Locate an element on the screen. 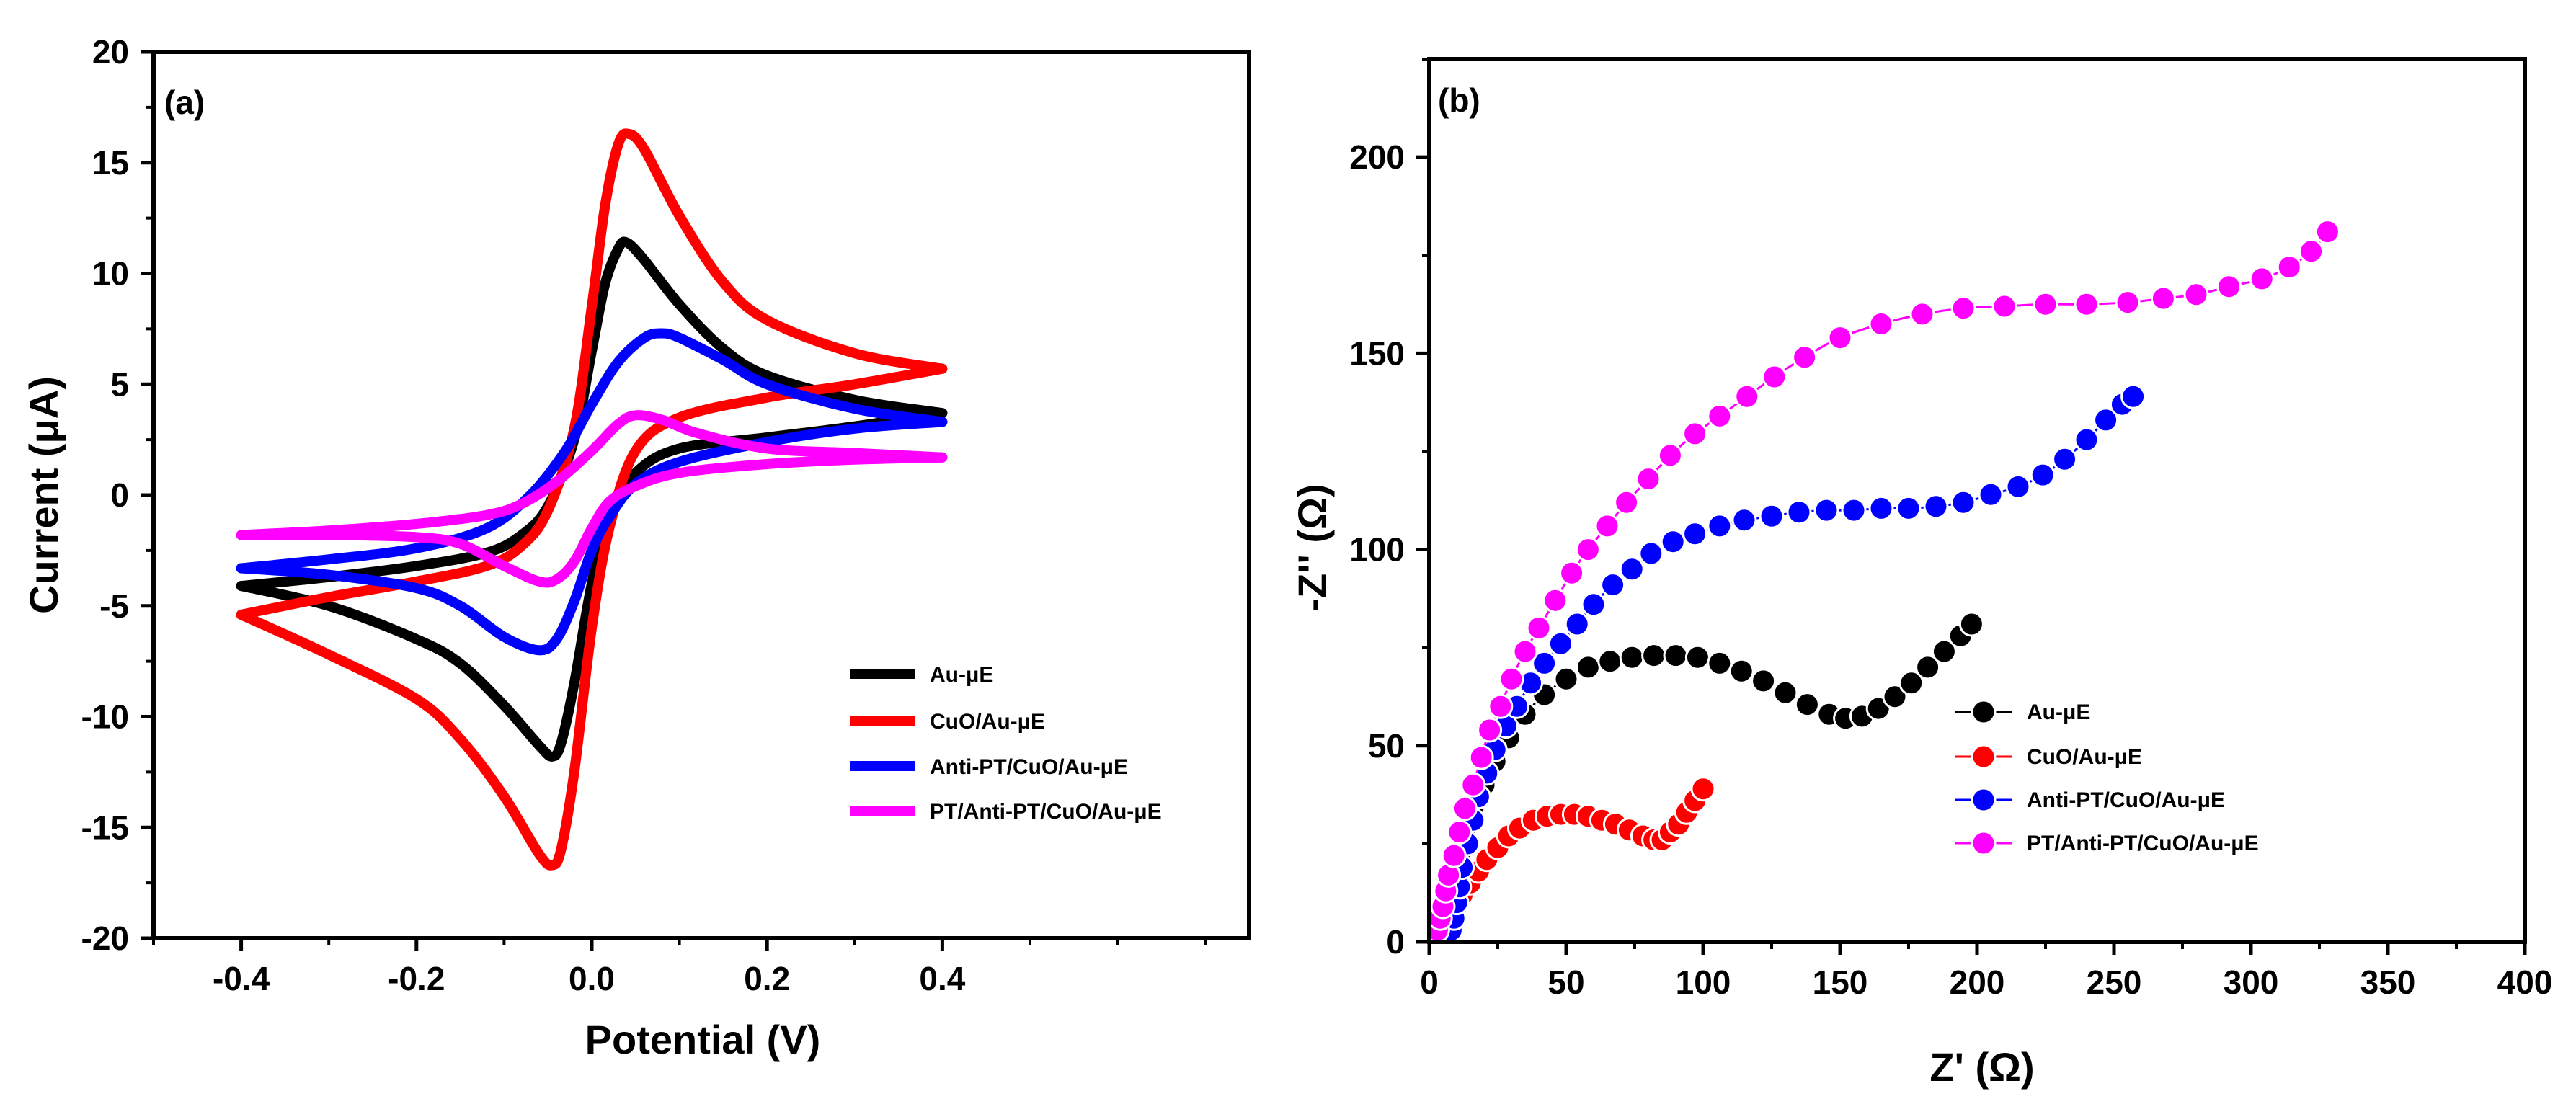 The height and width of the screenshot is (1104, 2576). eis-x-tick-label: 200 is located at coordinates (1977, 982).